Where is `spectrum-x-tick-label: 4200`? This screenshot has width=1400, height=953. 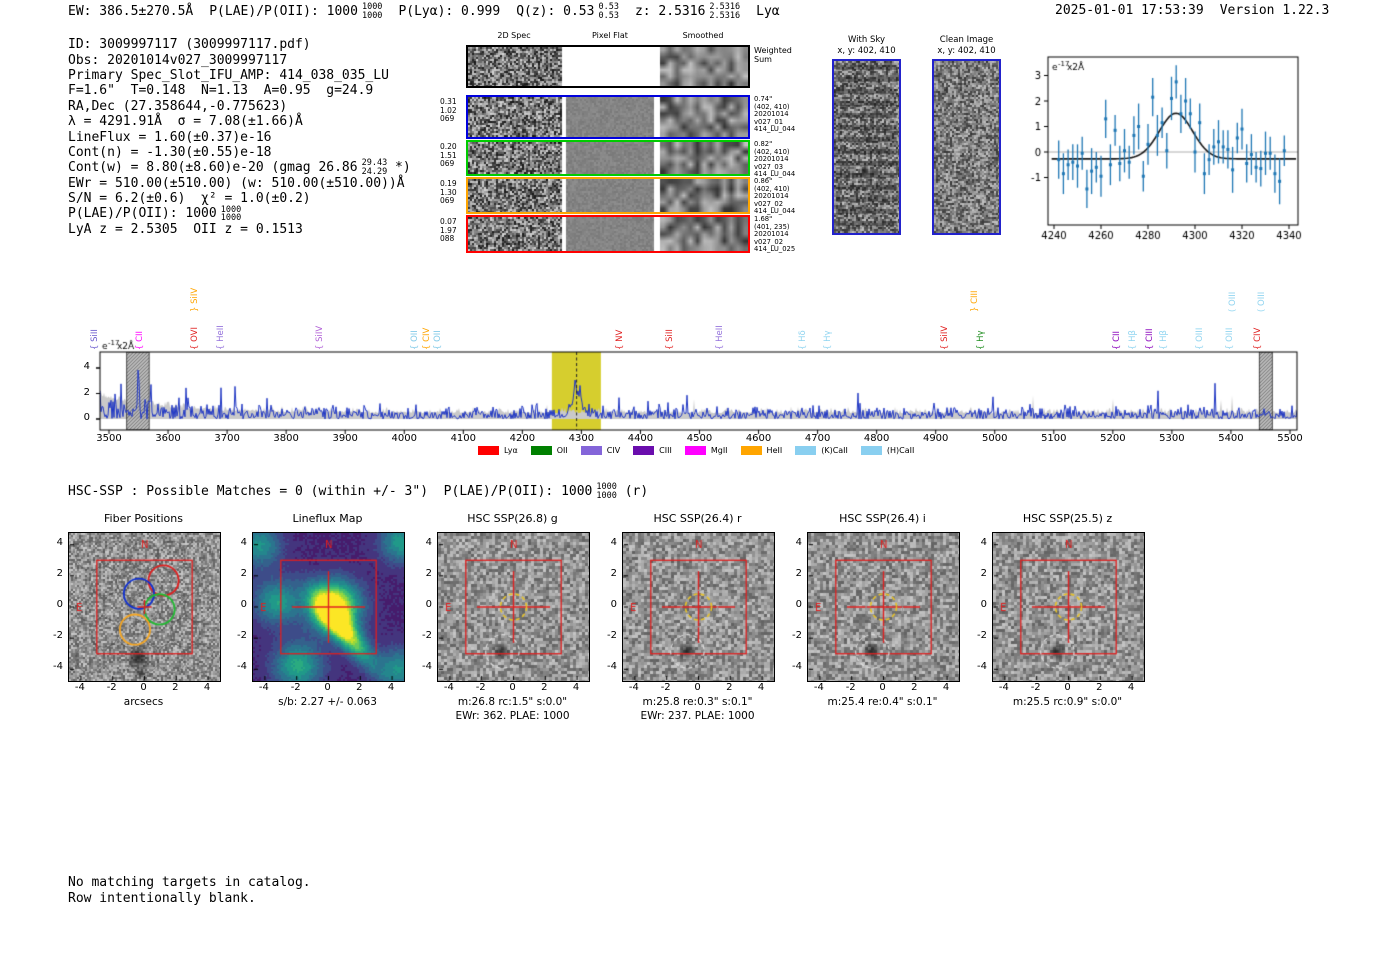
spectrum-x-tick-label: 4200 is located at coordinates (522, 438).